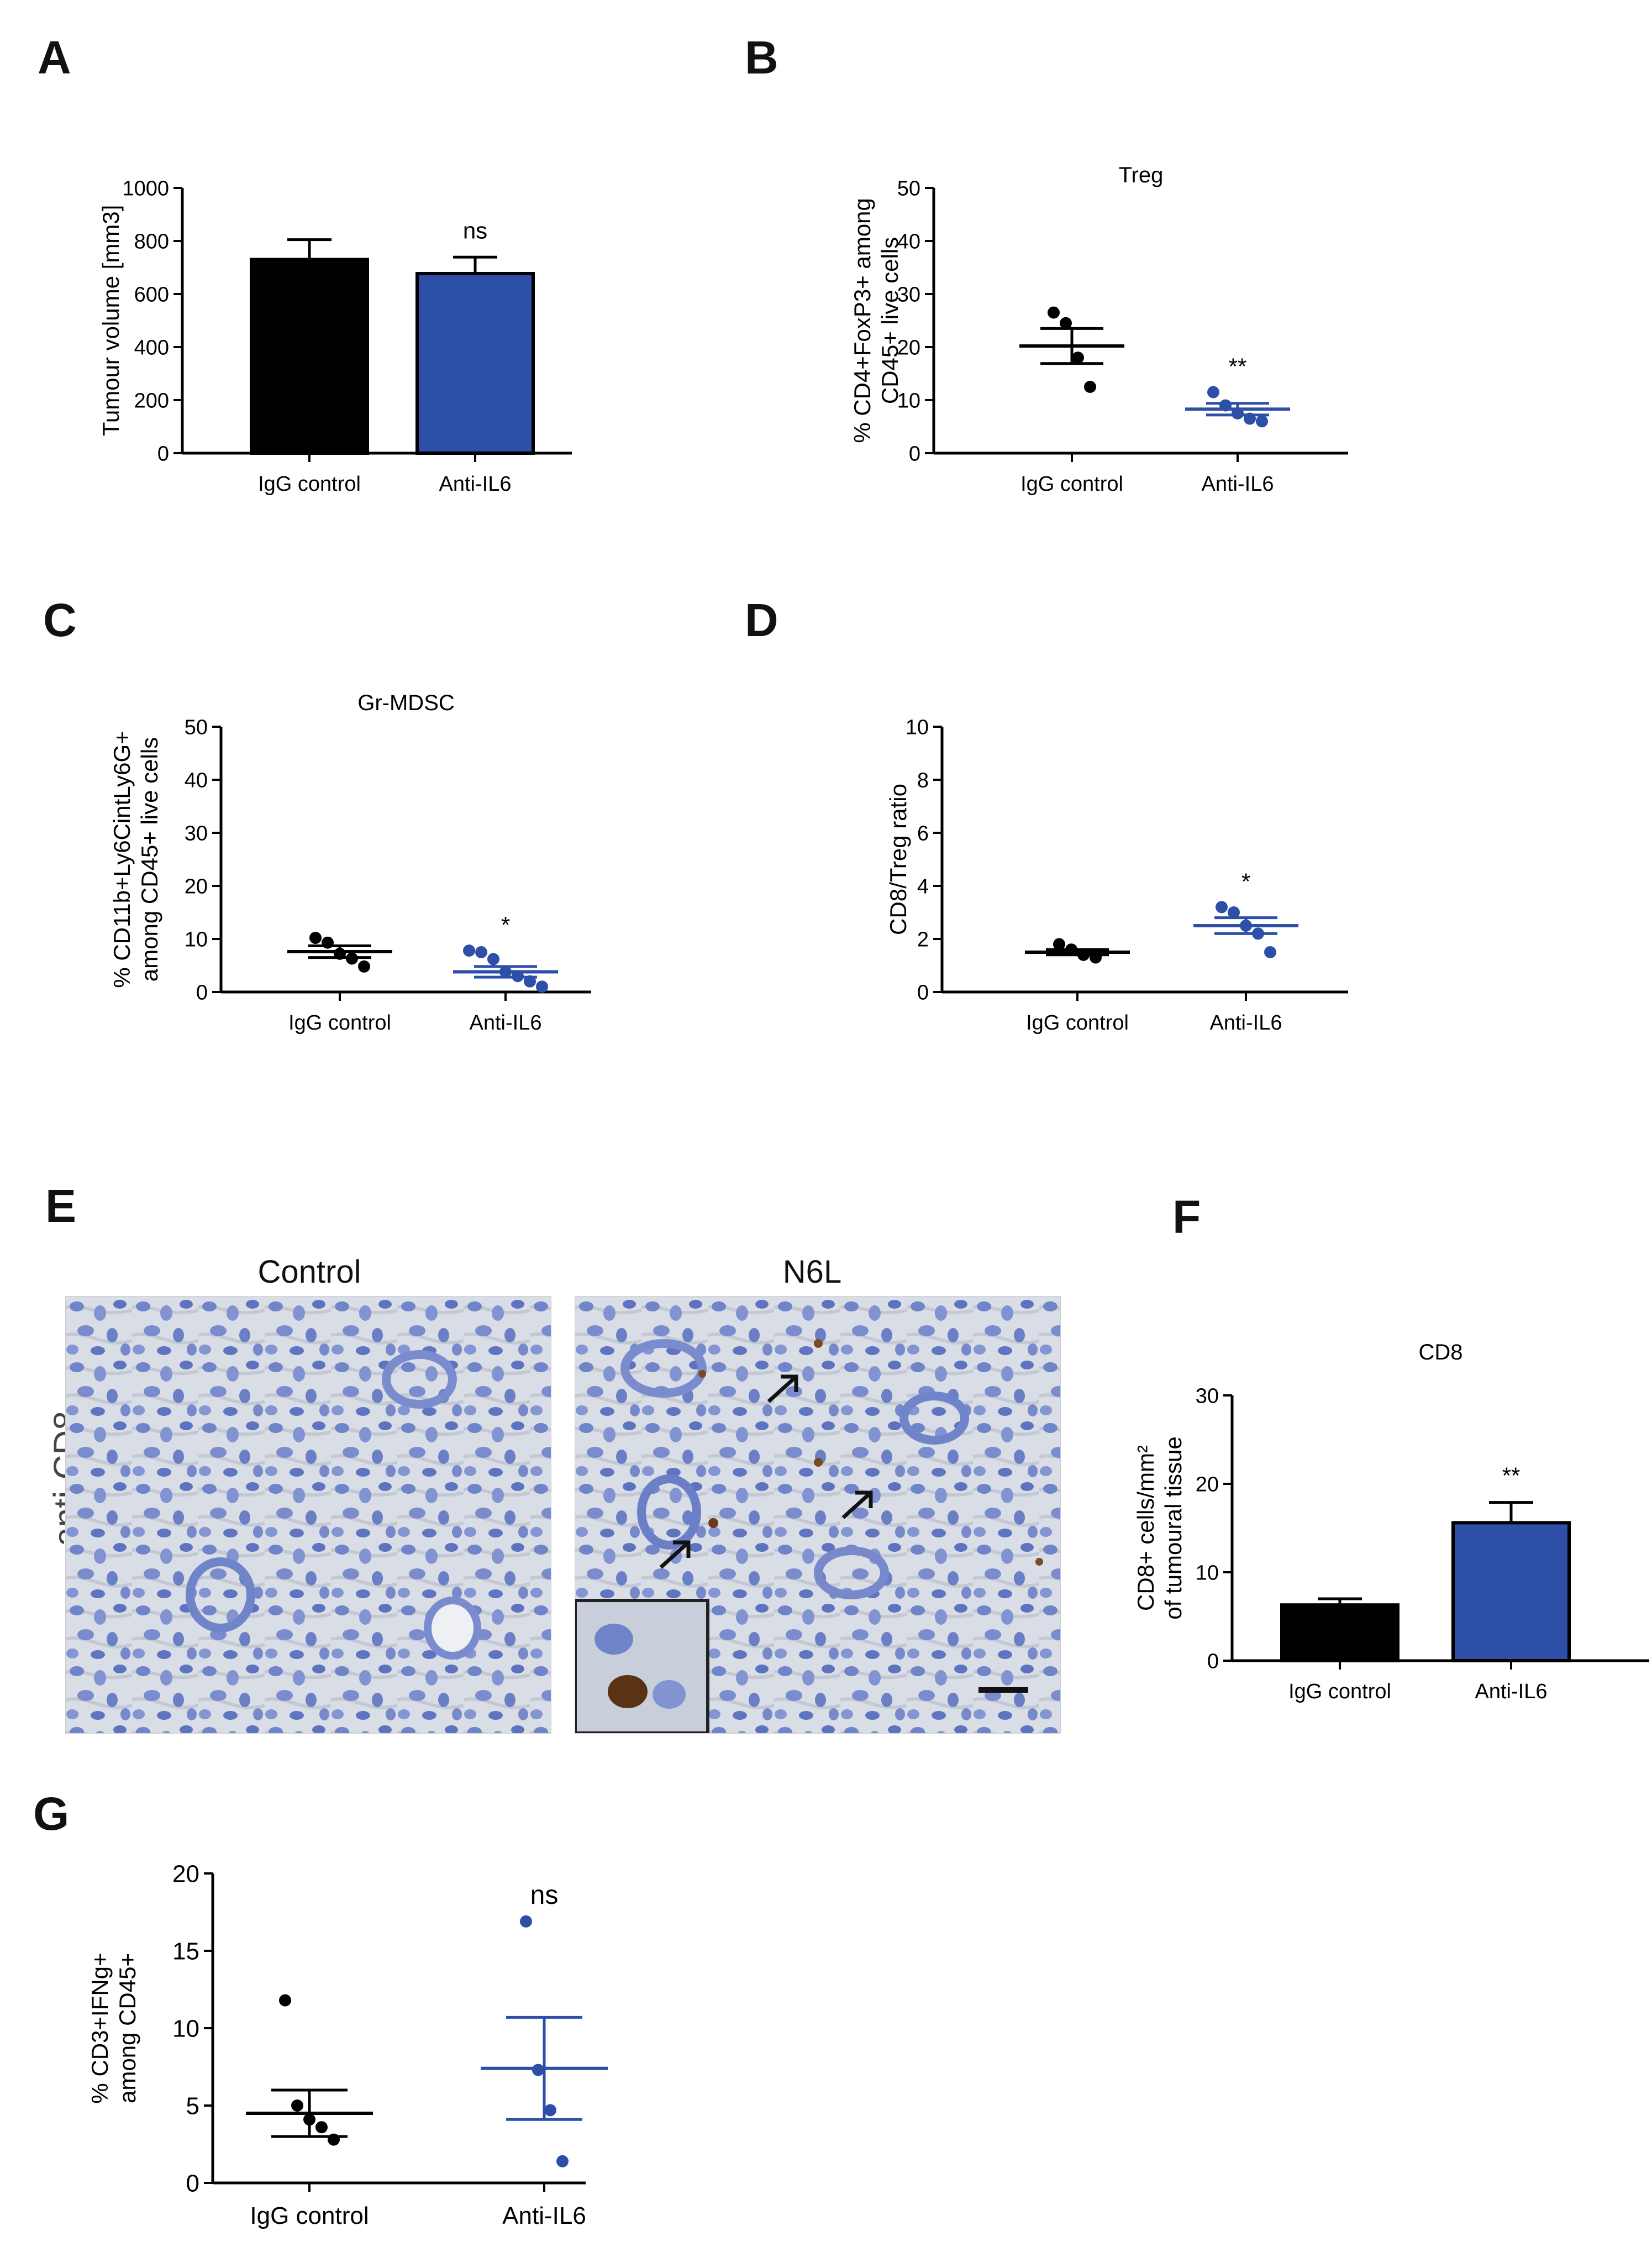 This screenshot has width=1652, height=2252. Describe the element at coordinates (309, 1272) in the screenshot. I see `histology-title-control: Control` at that location.